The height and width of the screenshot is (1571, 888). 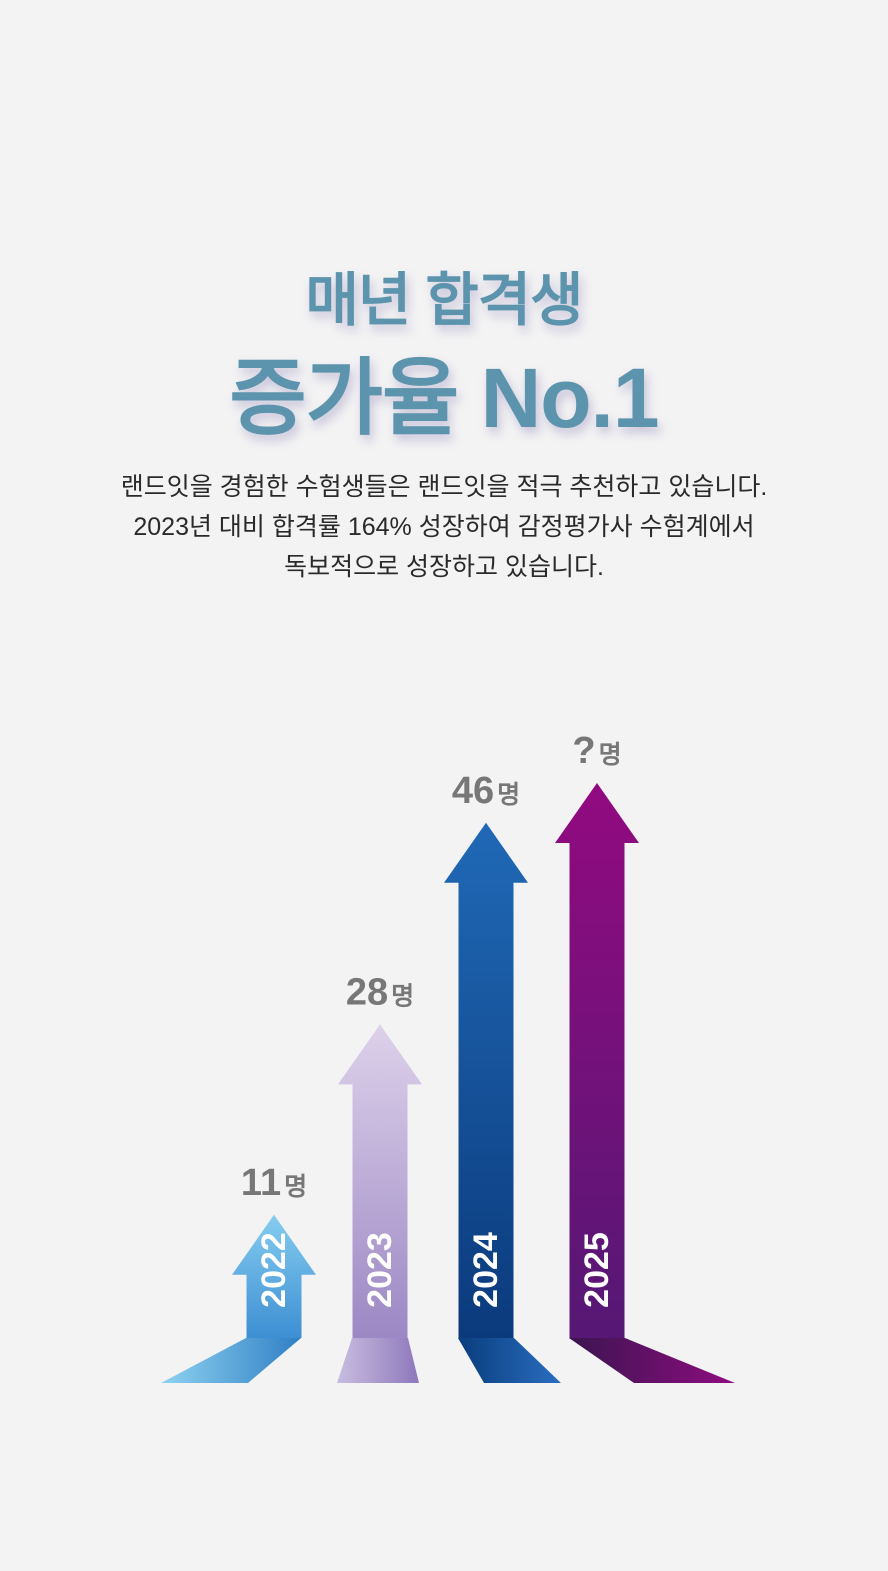 I want to click on arrow-base-2022, so click(x=231, y=1360).